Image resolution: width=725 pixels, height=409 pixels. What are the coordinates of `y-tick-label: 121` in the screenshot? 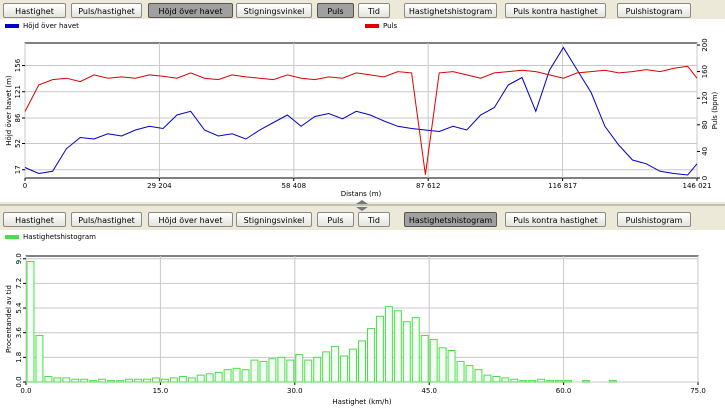 It's located at (18, 91).